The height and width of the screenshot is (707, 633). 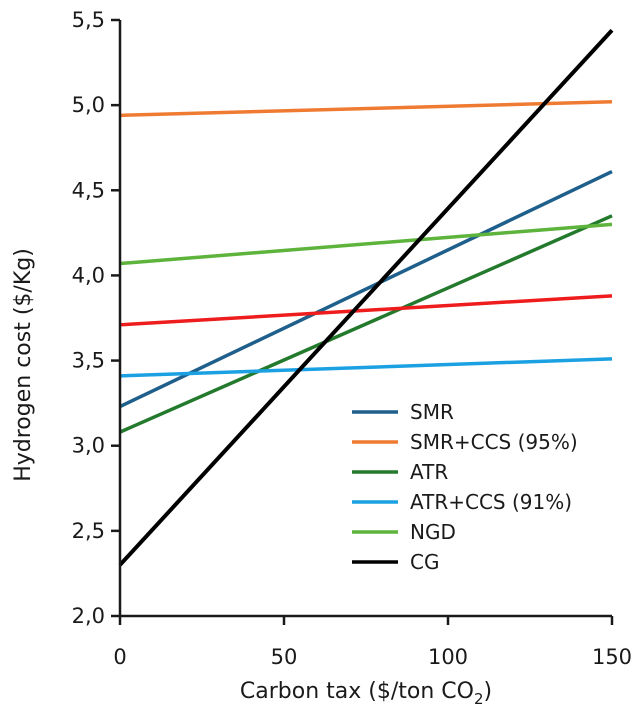 I want to click on legend: SMR SMR+CCS (95%) ATR ATR+CCS (91%) NGD CG, so click(x=465, y=487).